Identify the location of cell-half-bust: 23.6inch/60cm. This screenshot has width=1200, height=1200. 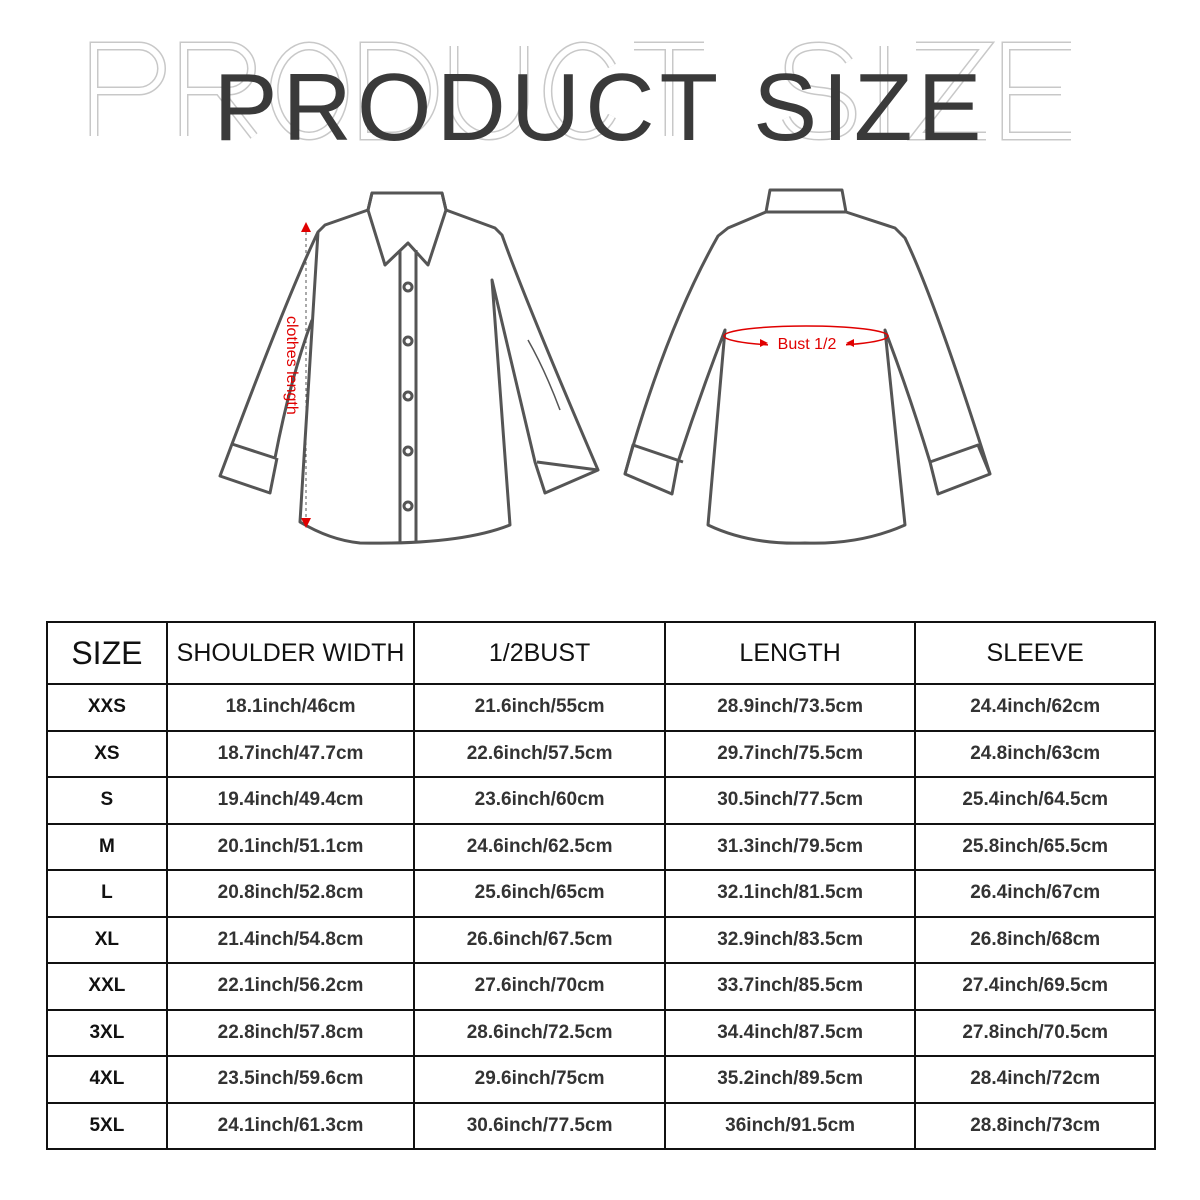
(539, 800).